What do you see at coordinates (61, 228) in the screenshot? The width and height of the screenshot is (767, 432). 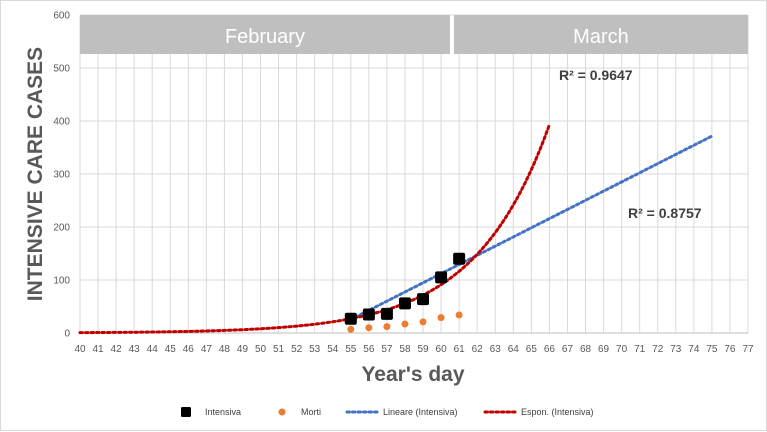 I see `y-tick-label: 200` at bounding box center [61, 228].